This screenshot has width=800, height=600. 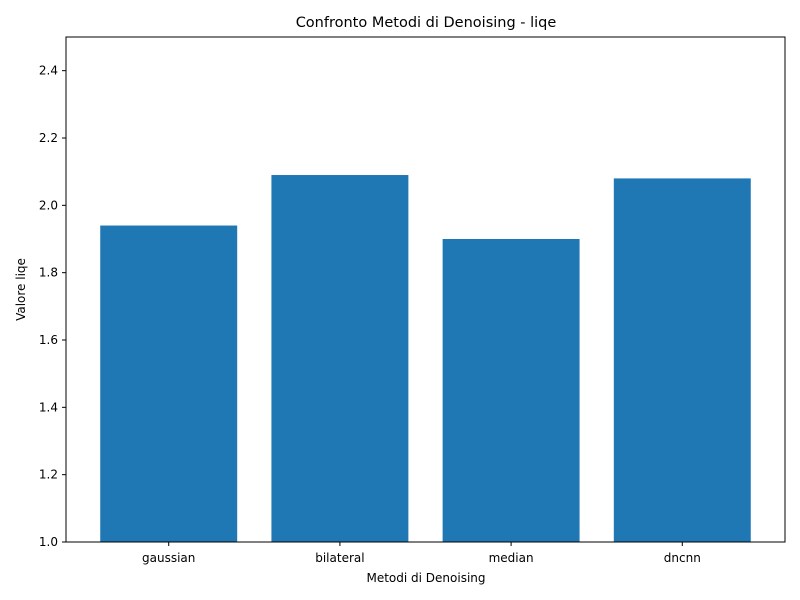 I want to click on bar-bilateral, so click(x=340, y=359).